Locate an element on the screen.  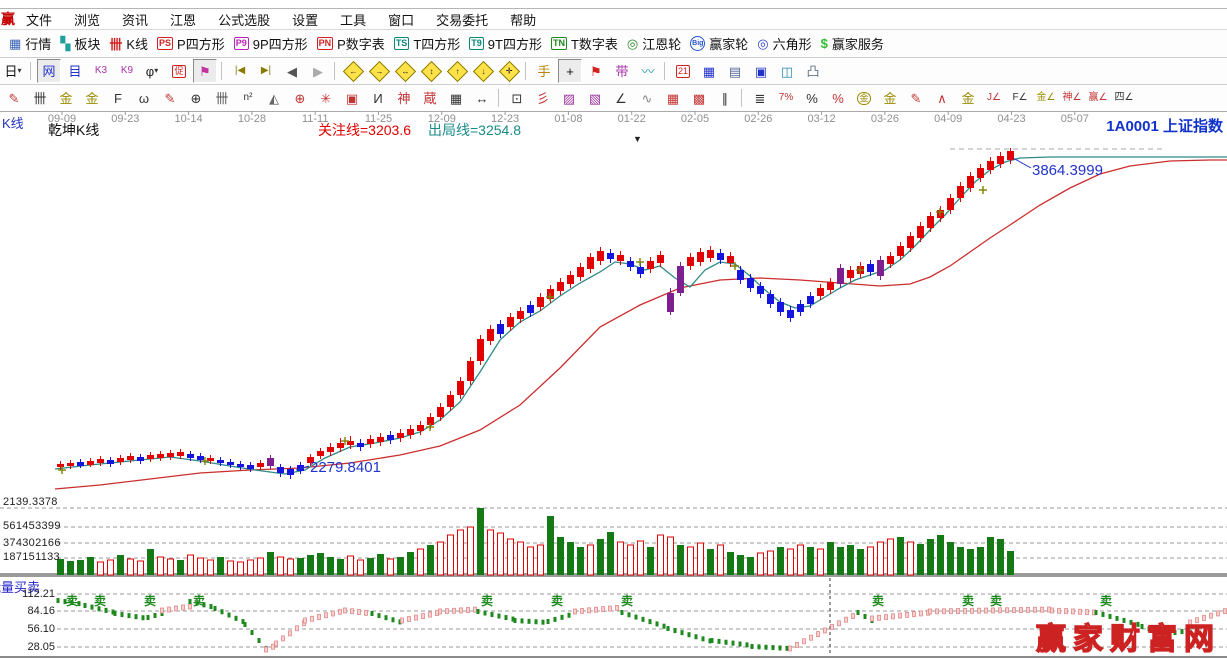
gold-circle-tool: 金 is located at coordinates (864, 98).